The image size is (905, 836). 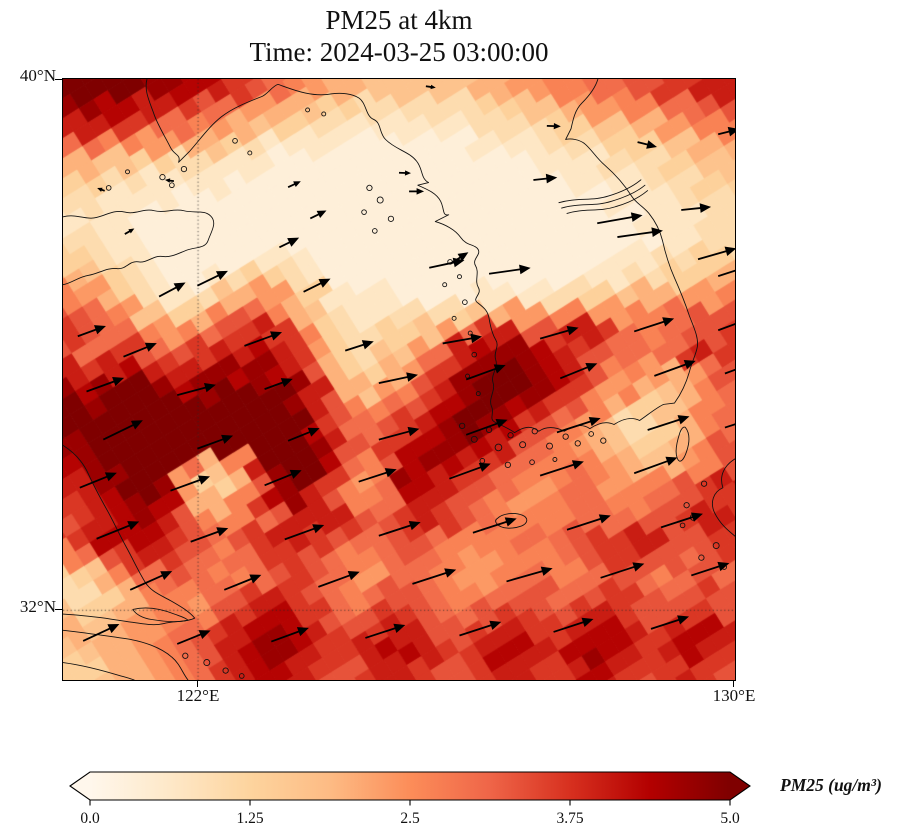 What do you see at coordinates (410, 786) in the screenshot?
I see `colorbar-gradient-bar` at bounding box center [410, 786].